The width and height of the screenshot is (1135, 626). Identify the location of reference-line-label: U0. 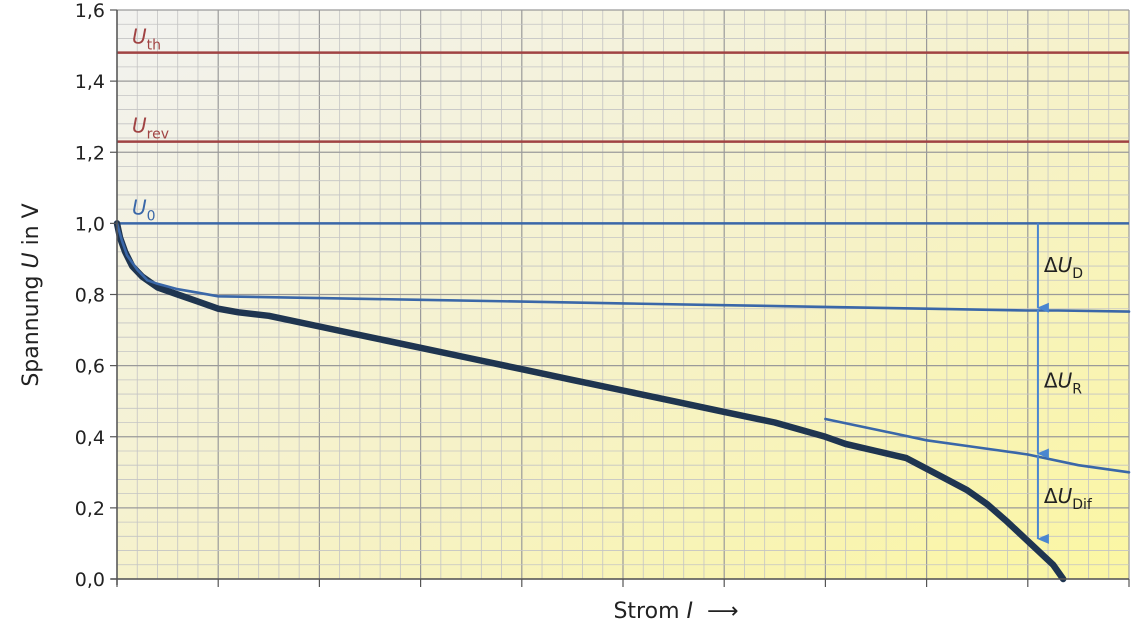
(144, 209).